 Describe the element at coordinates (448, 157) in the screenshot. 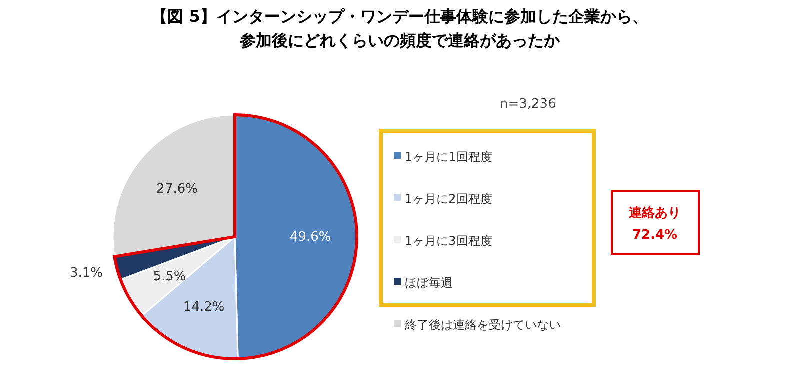

I see `legend-label: 1ヶ月に1回程度` at that location.